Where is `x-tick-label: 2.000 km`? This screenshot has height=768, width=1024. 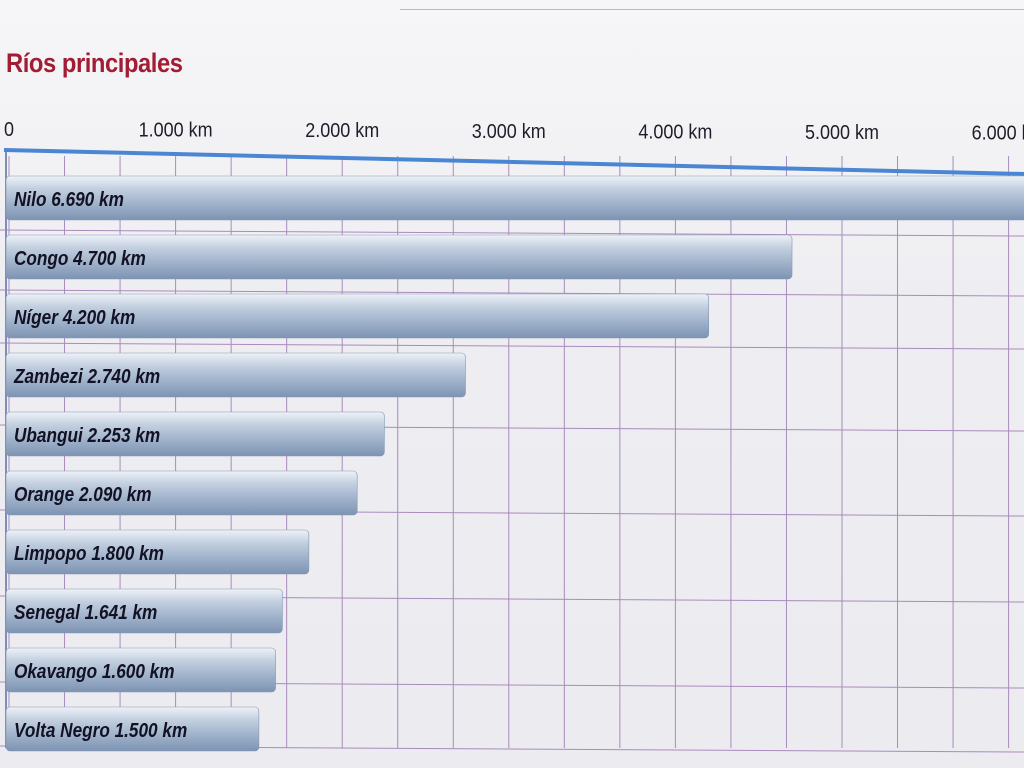 x-tick-label: 2.000 km is located at coordinates (342, 131).